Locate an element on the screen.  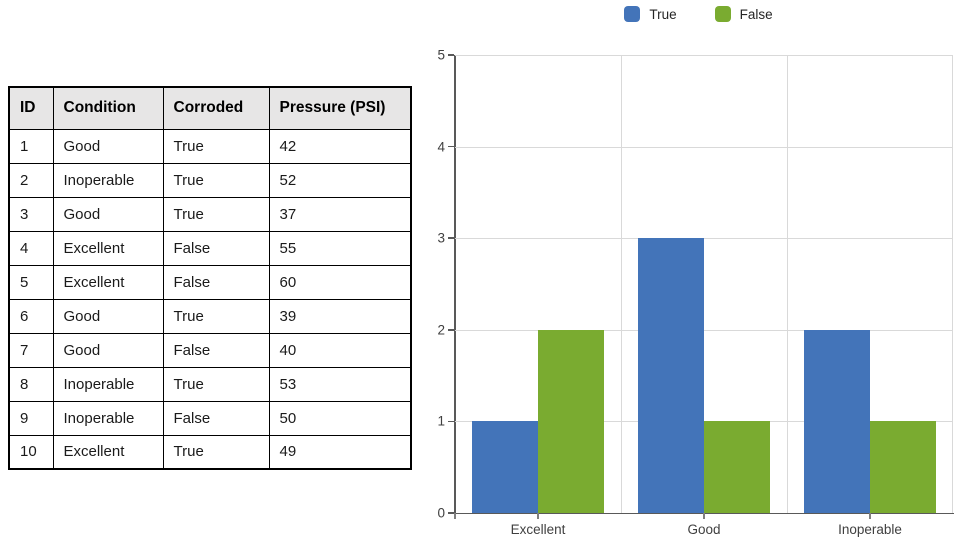
bar-true-inoperable is located at coordinates (837, 421).